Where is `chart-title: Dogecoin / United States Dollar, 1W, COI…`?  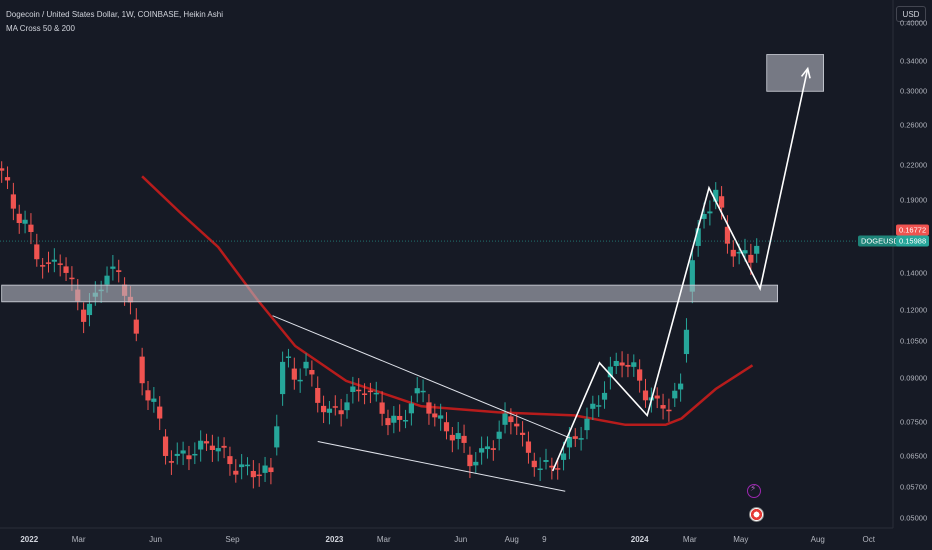 chart-title: Dogecoin / United States Dollar, 1W, COI… is located at coordinates (114, 14).